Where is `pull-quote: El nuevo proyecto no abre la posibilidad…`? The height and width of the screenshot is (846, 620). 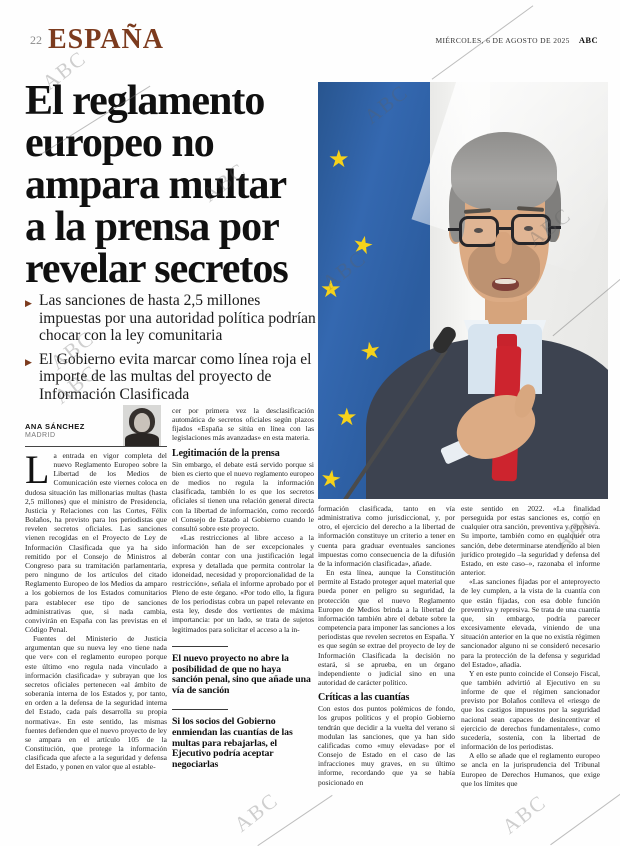
pull-quote: El nuevo proyecto no abre la posibilidad… is located at coordinates (241, 674).